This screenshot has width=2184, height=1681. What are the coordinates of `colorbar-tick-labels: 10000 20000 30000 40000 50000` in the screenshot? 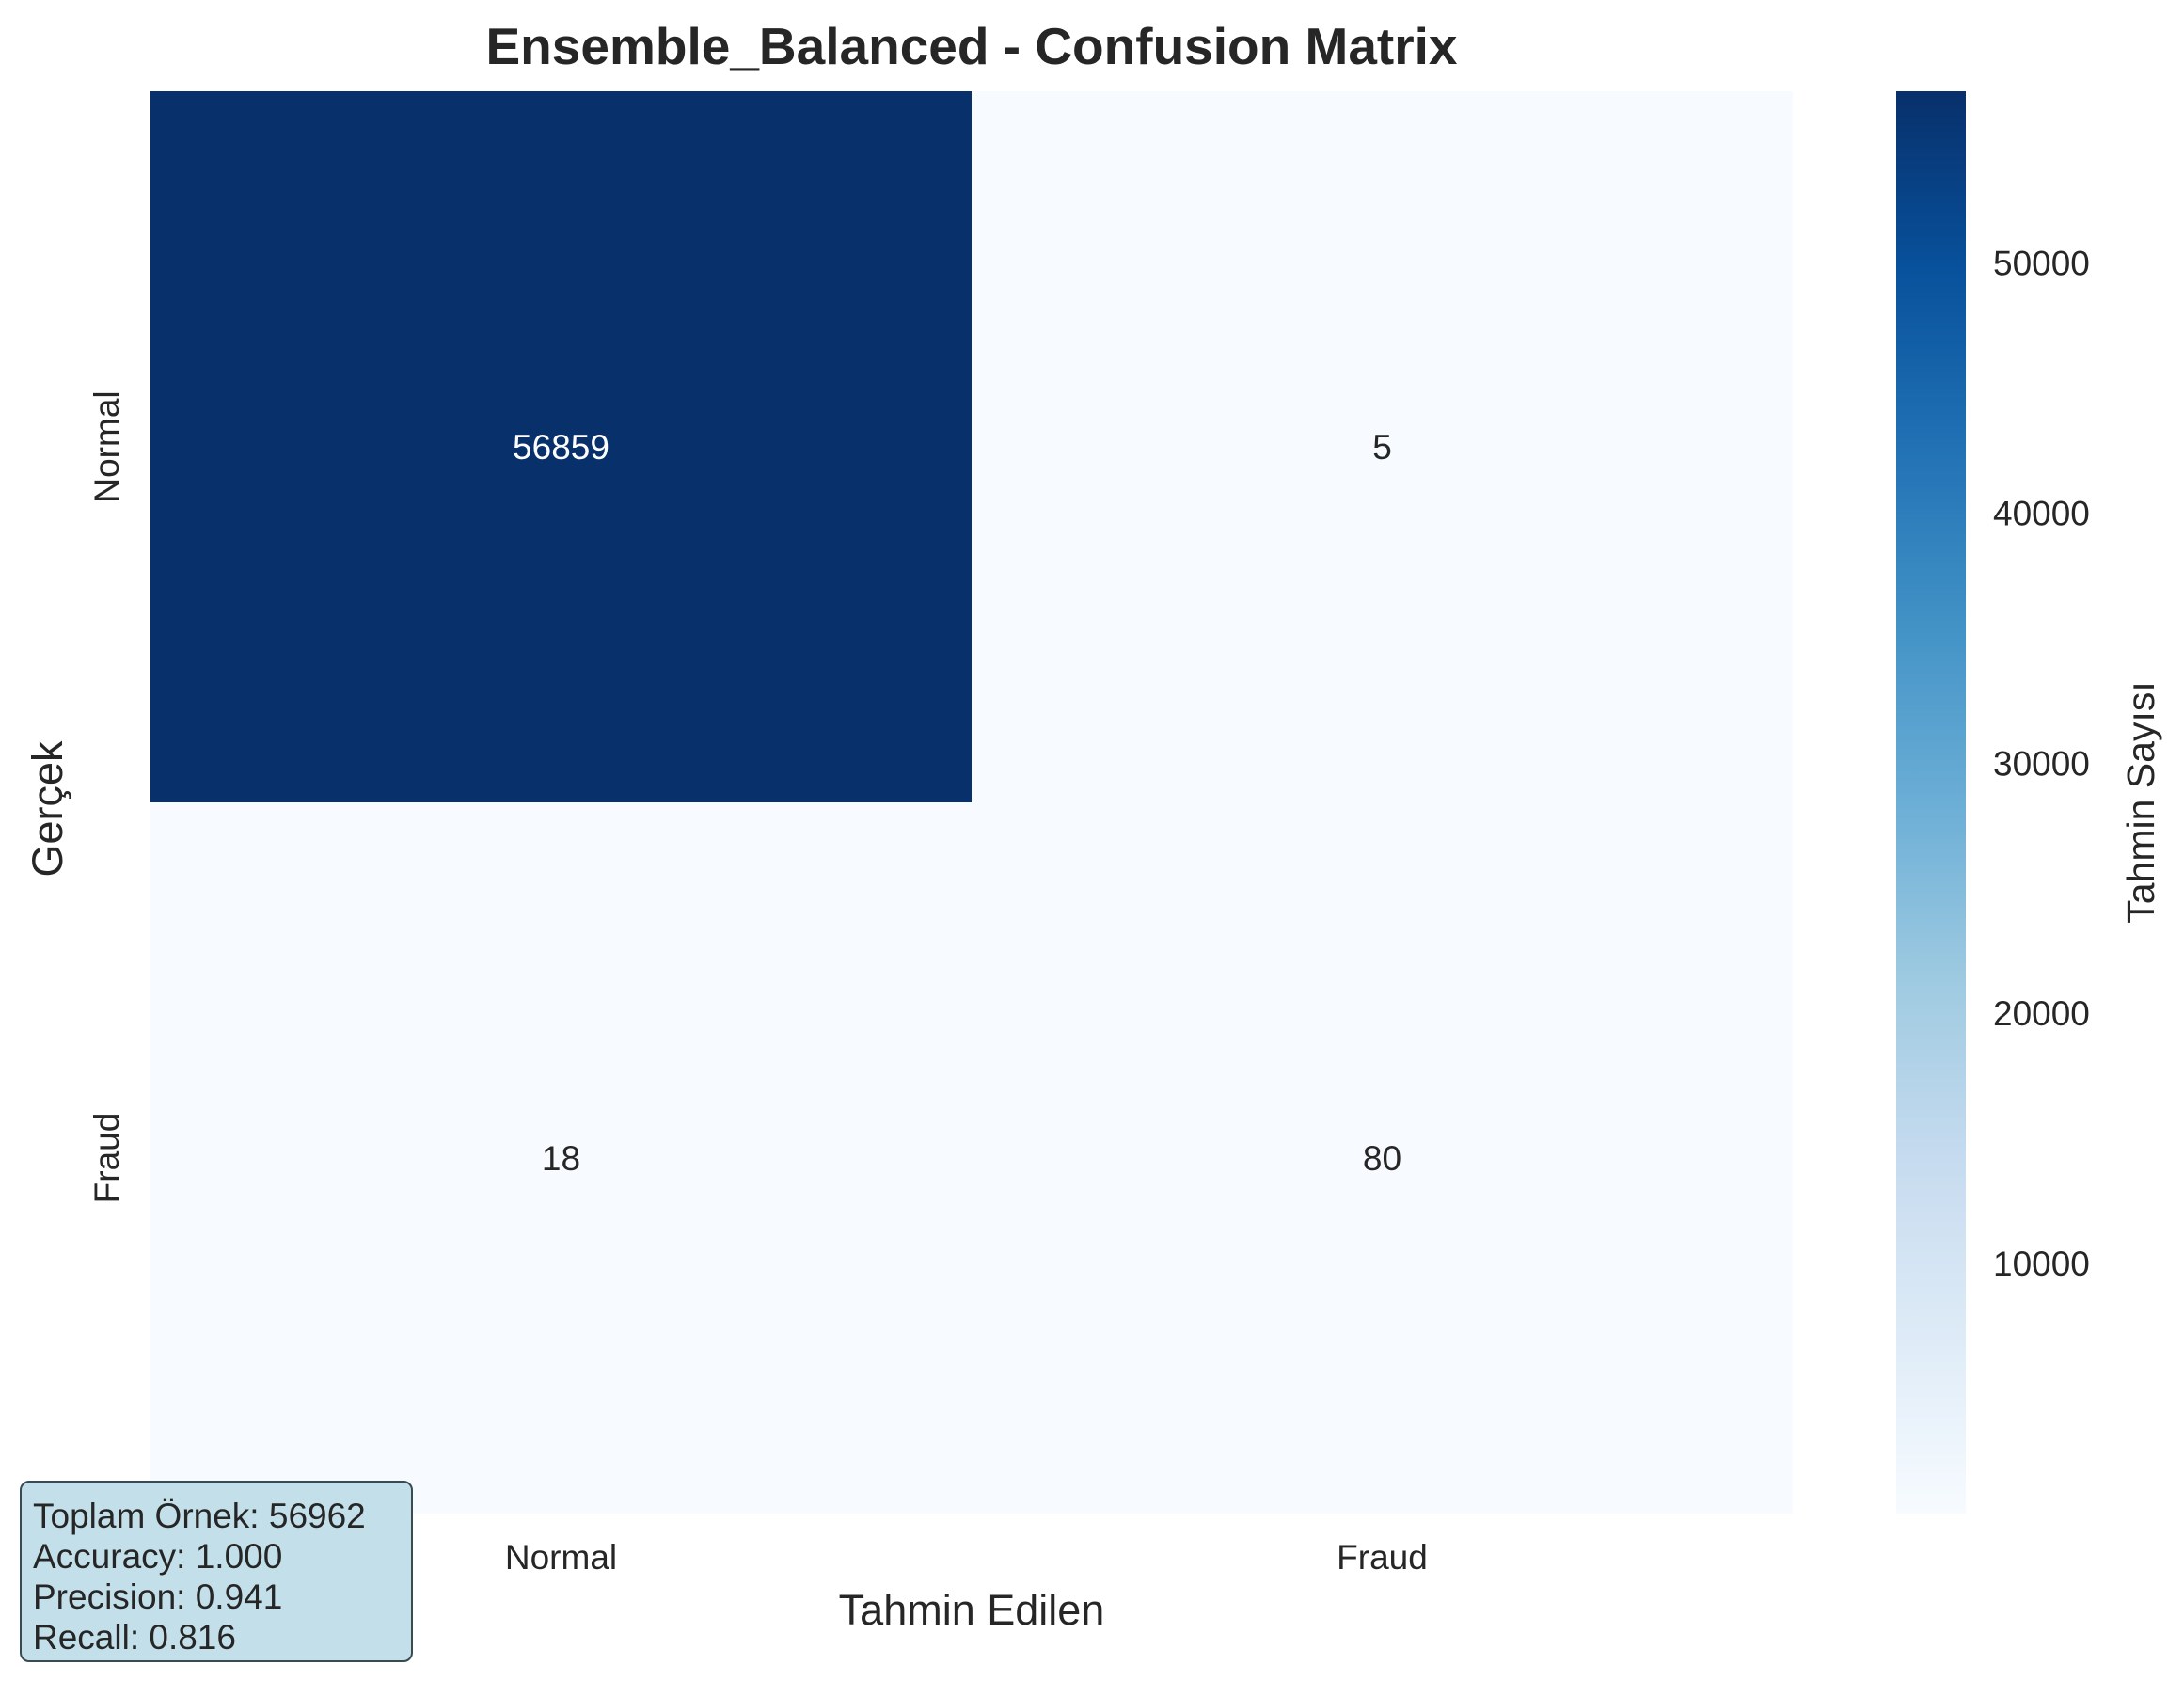 It's located at (2041, 763).